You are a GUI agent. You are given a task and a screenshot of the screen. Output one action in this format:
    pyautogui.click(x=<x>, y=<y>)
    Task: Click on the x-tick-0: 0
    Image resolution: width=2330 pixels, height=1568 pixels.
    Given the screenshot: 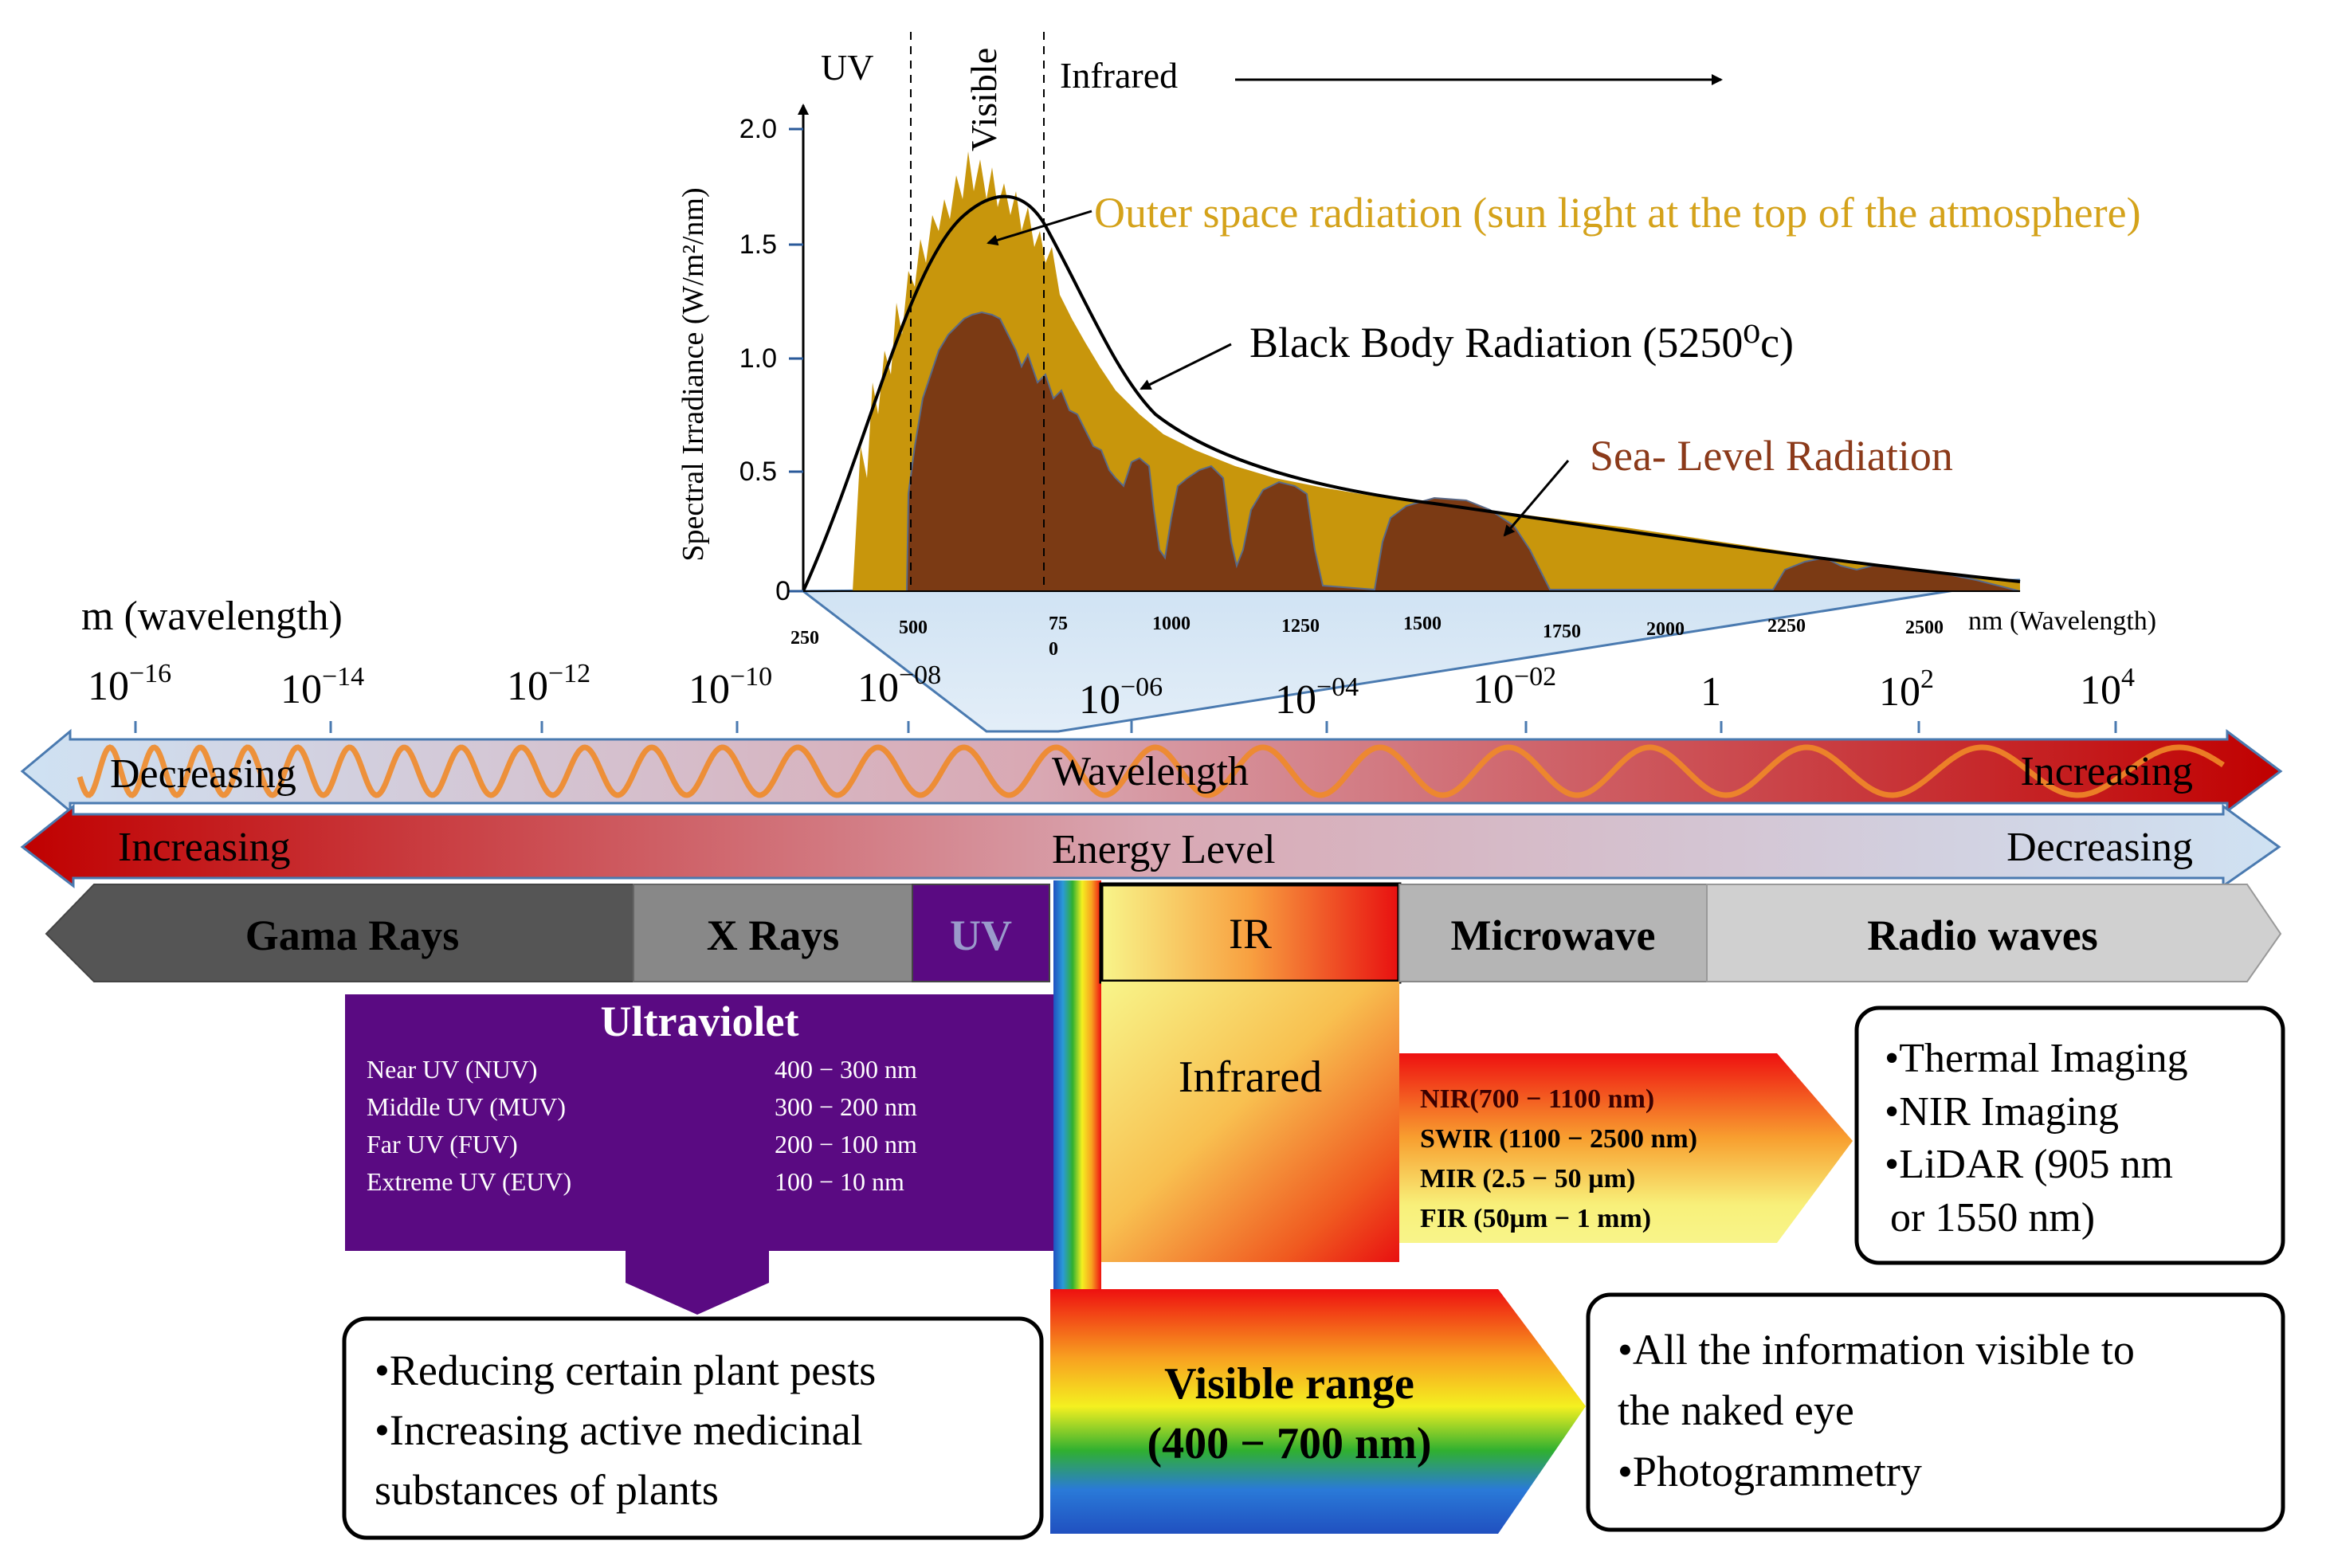 What is the action you would take?
    pyautogui.click(x=1053, y=649)
    